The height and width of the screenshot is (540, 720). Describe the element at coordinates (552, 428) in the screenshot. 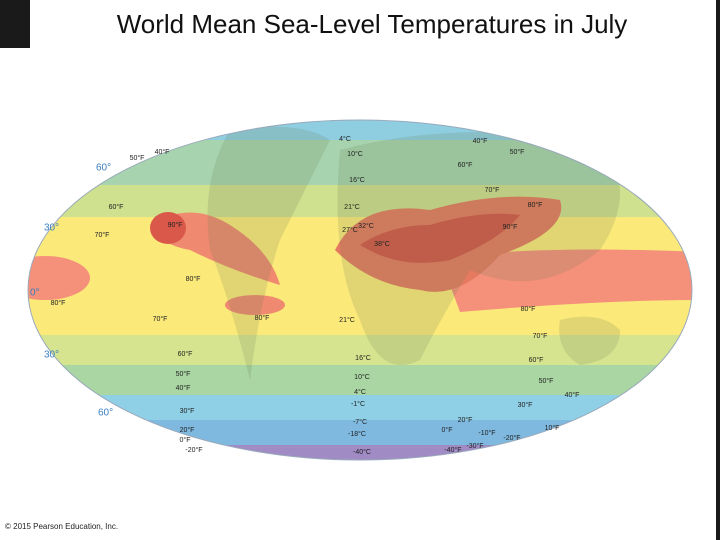

I see `isotherm-label: 10°F` at that location.